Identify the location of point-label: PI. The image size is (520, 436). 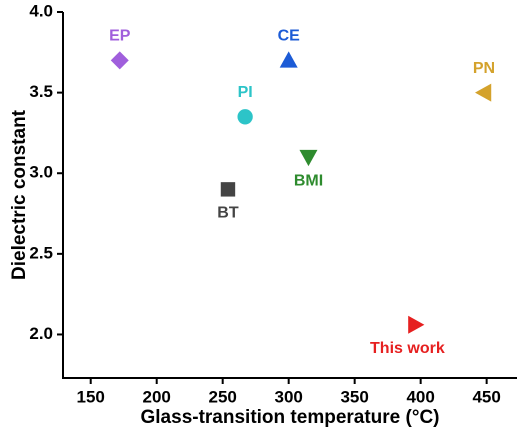
(245, 92).